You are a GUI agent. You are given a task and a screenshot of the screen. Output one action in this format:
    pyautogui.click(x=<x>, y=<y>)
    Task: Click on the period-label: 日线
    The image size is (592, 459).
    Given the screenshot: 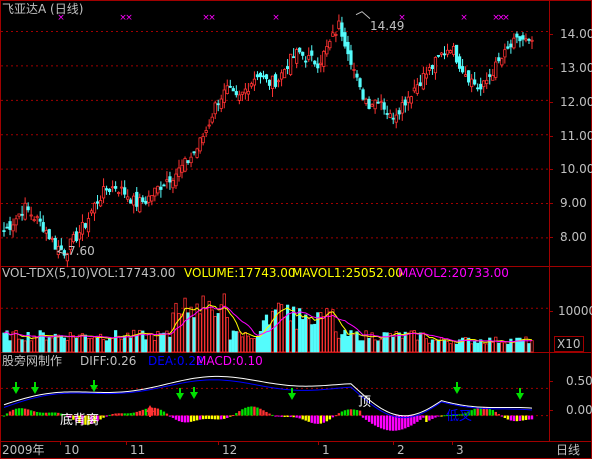 What is the action you would take?
    pyautogui.click(x=568, y=450)
    